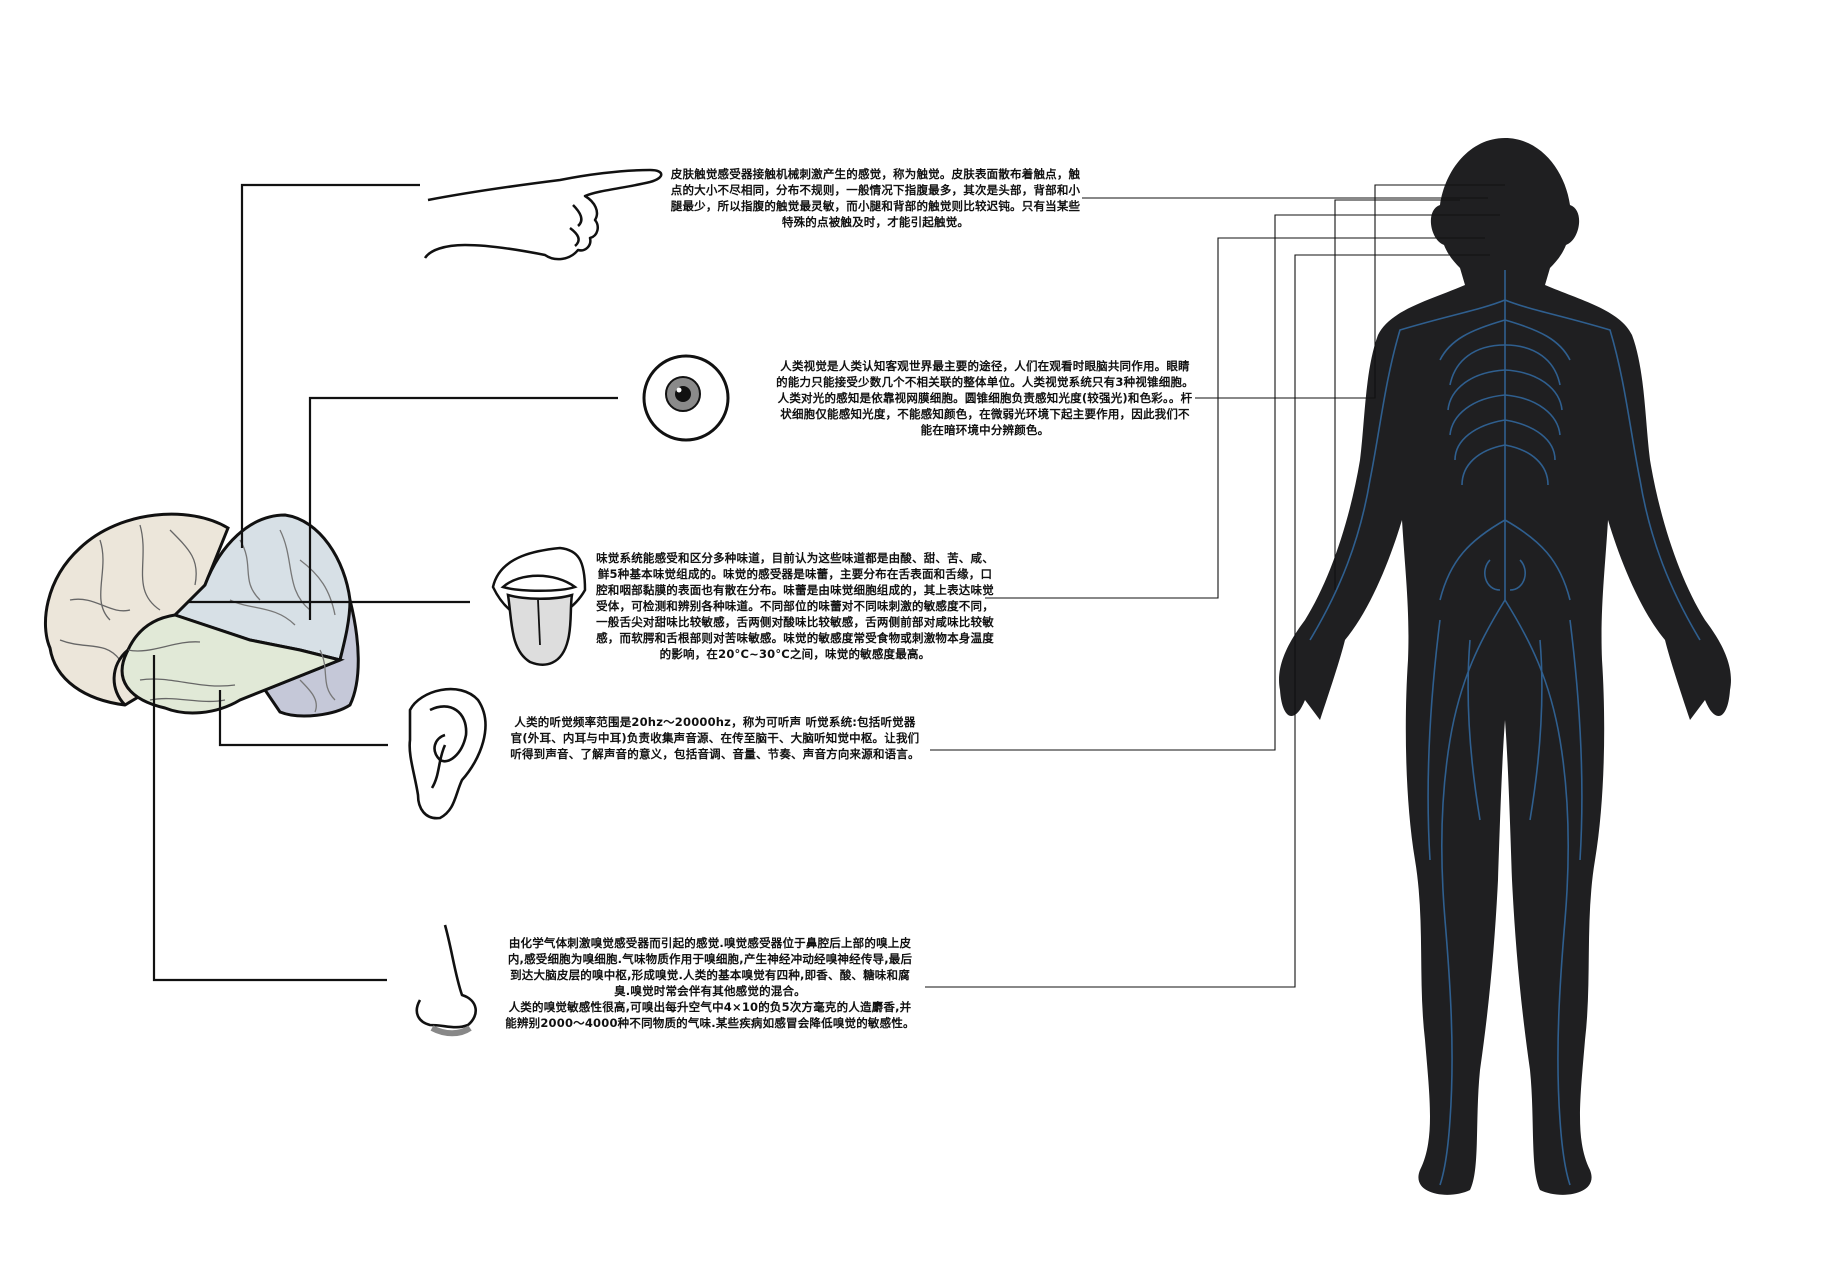  Describe the element at coordinates (447, 753) in the screenshot. I see `ear-icon` at that location.